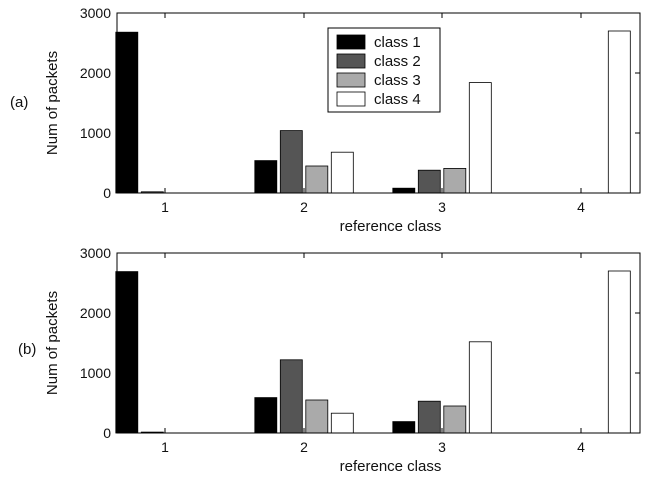  Describe the element at coordinates (95, 253) in the screenshot. I see `chart-b-ytick-label: 3000` at that location.